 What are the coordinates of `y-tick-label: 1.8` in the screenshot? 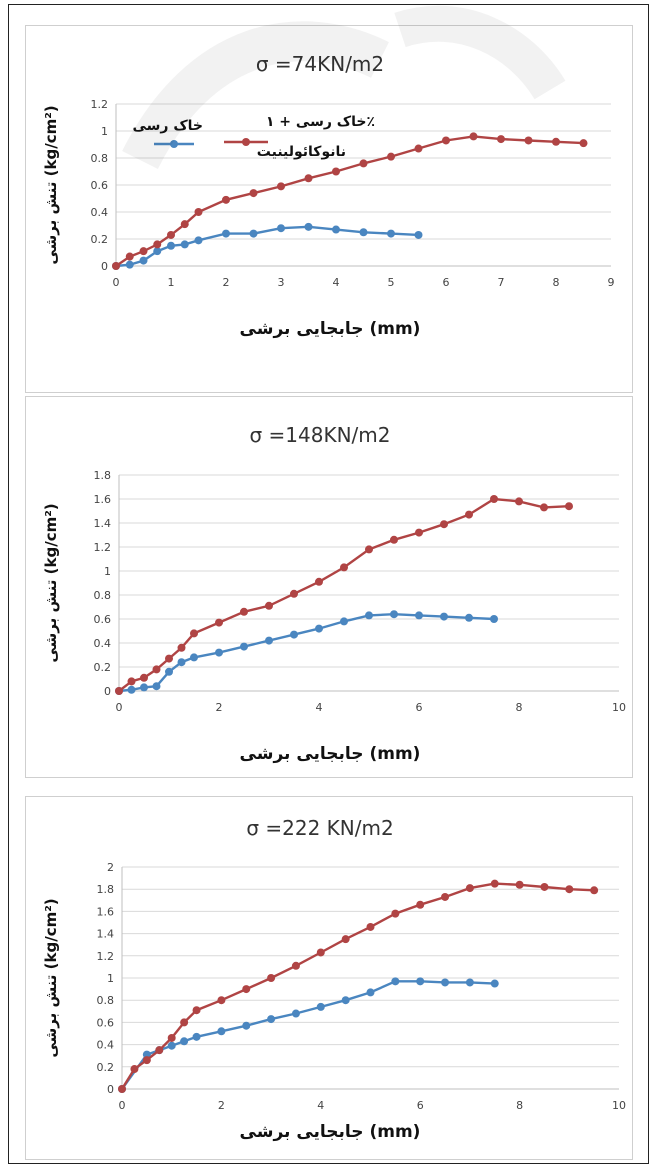 It's located at (106, 889).